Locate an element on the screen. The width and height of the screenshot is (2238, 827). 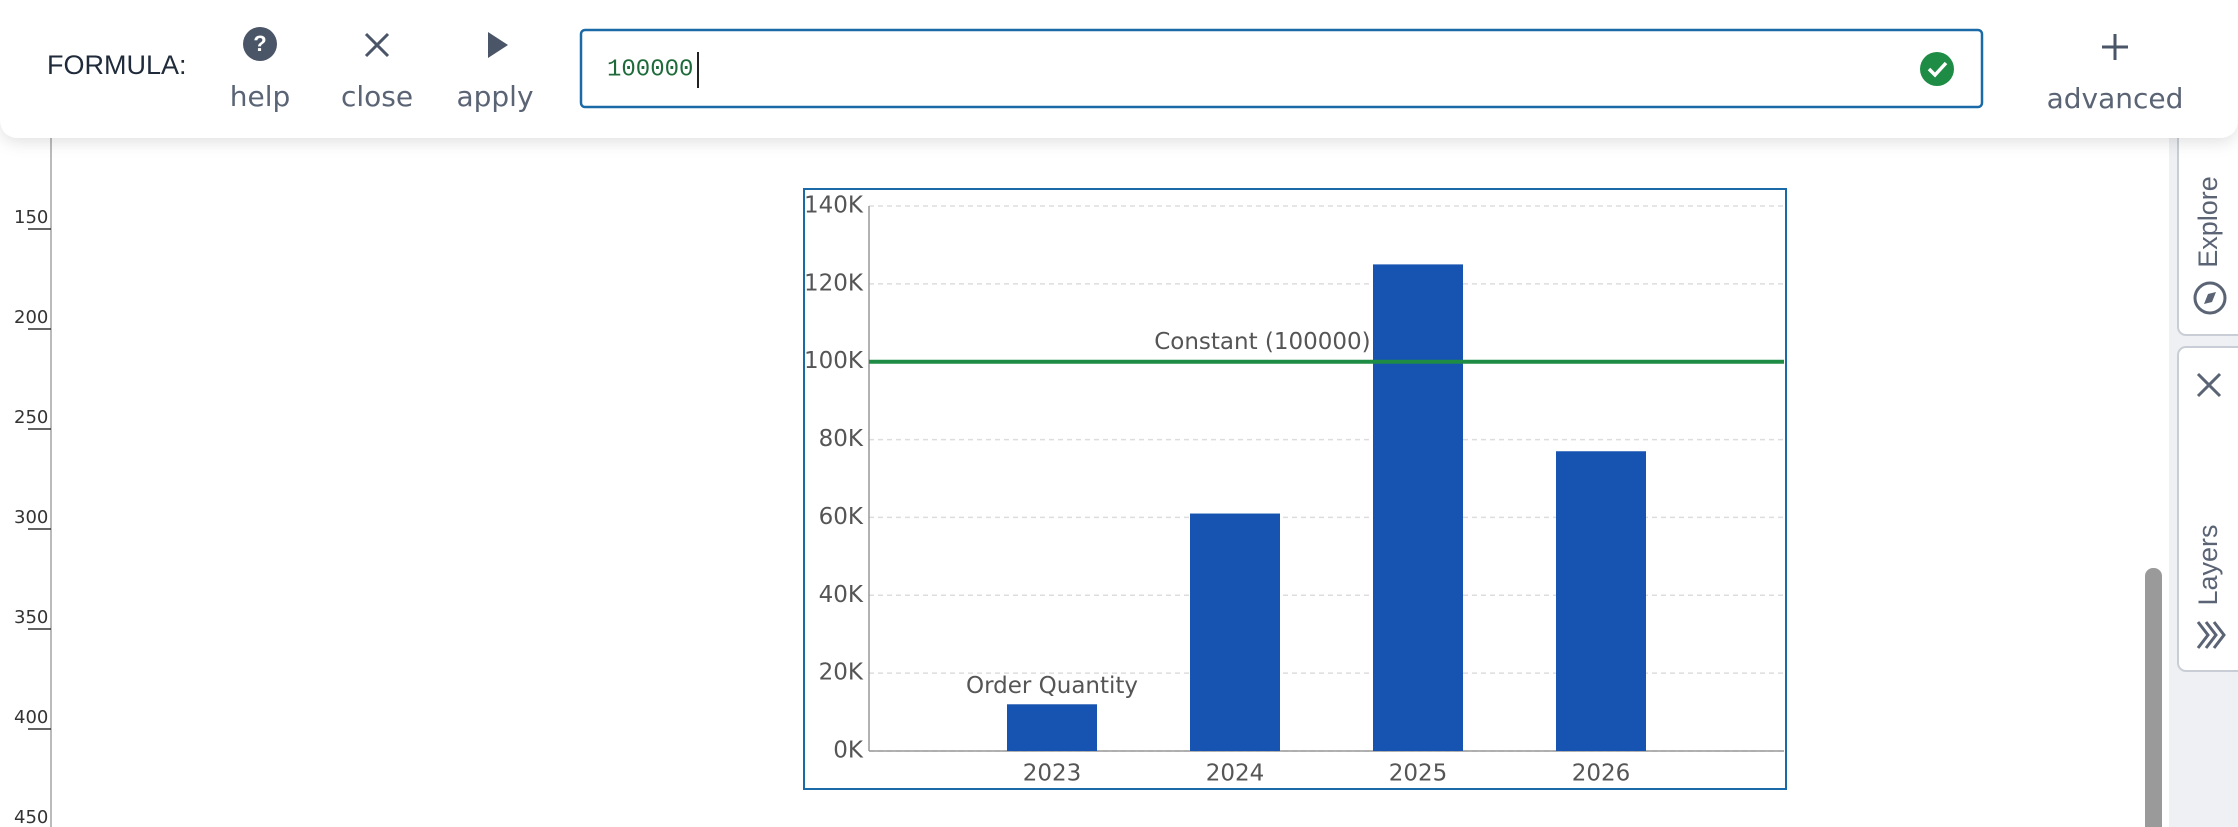
scrollbar is located at coordinates (2153, 697).